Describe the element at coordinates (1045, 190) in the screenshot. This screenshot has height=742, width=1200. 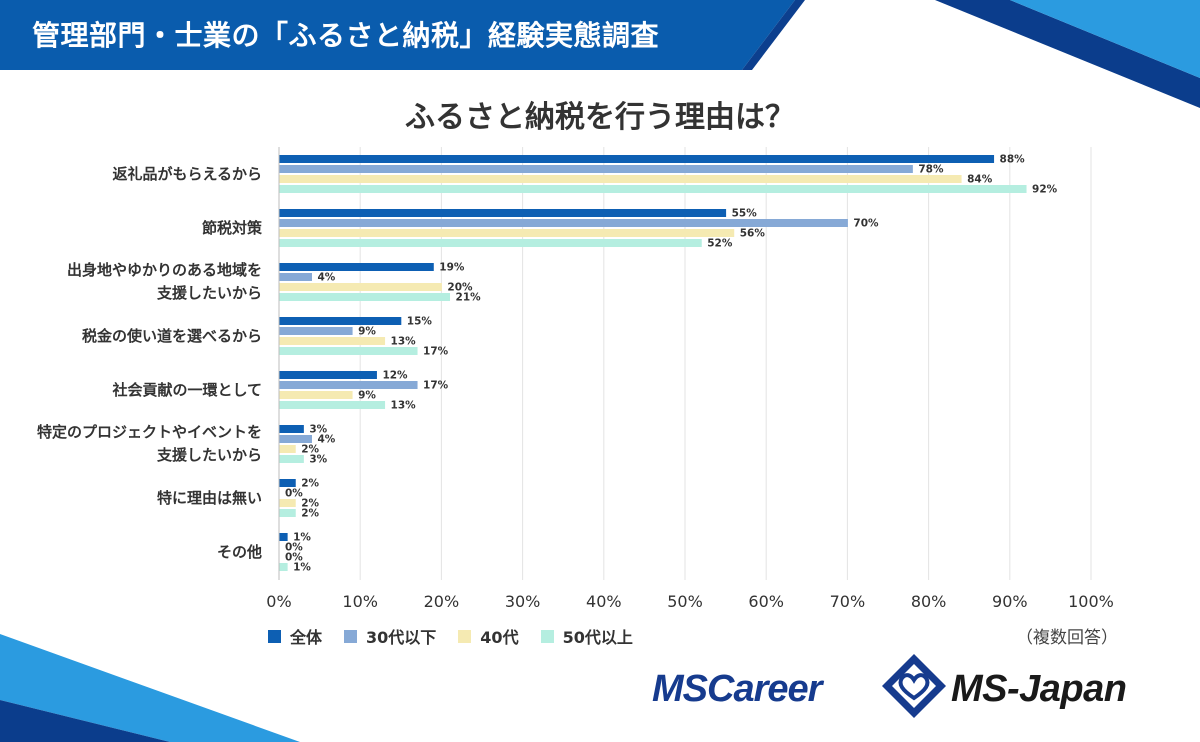
I see `data-label: 92%` at that location.